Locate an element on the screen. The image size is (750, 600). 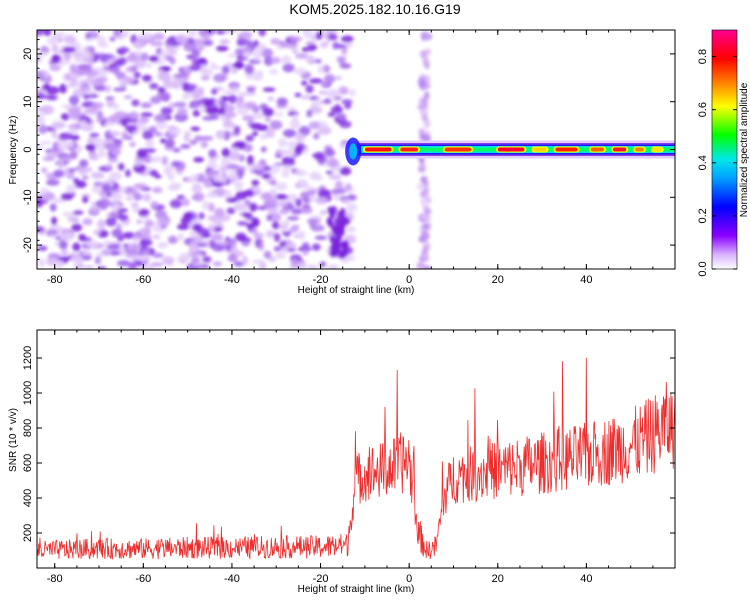
colorbar-label: Normalized spectral amplitude is located at coordinates (744, 149).